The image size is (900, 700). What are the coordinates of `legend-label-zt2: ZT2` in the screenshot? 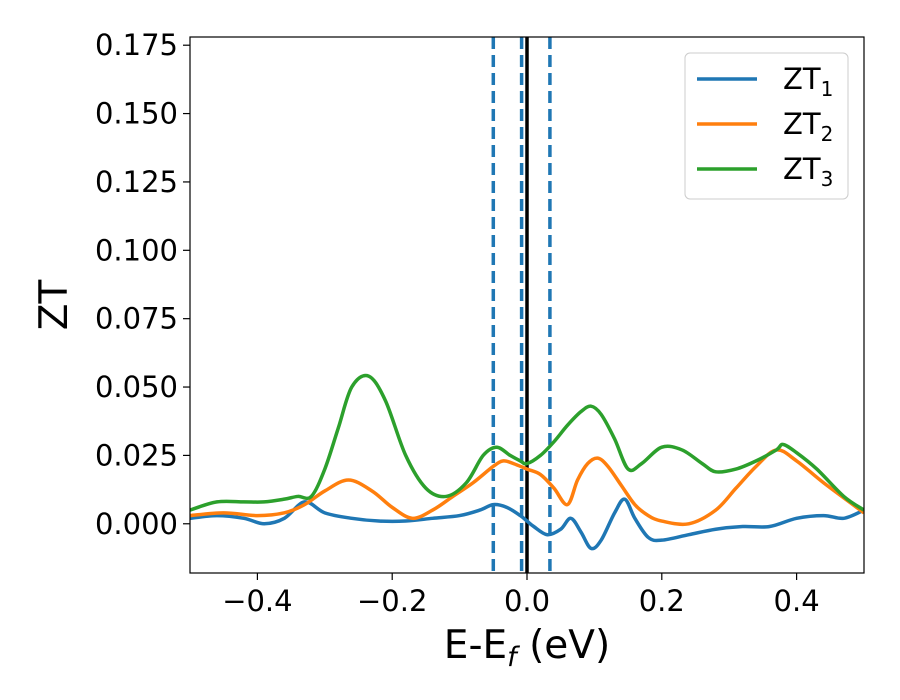 It's located at (808, 126).